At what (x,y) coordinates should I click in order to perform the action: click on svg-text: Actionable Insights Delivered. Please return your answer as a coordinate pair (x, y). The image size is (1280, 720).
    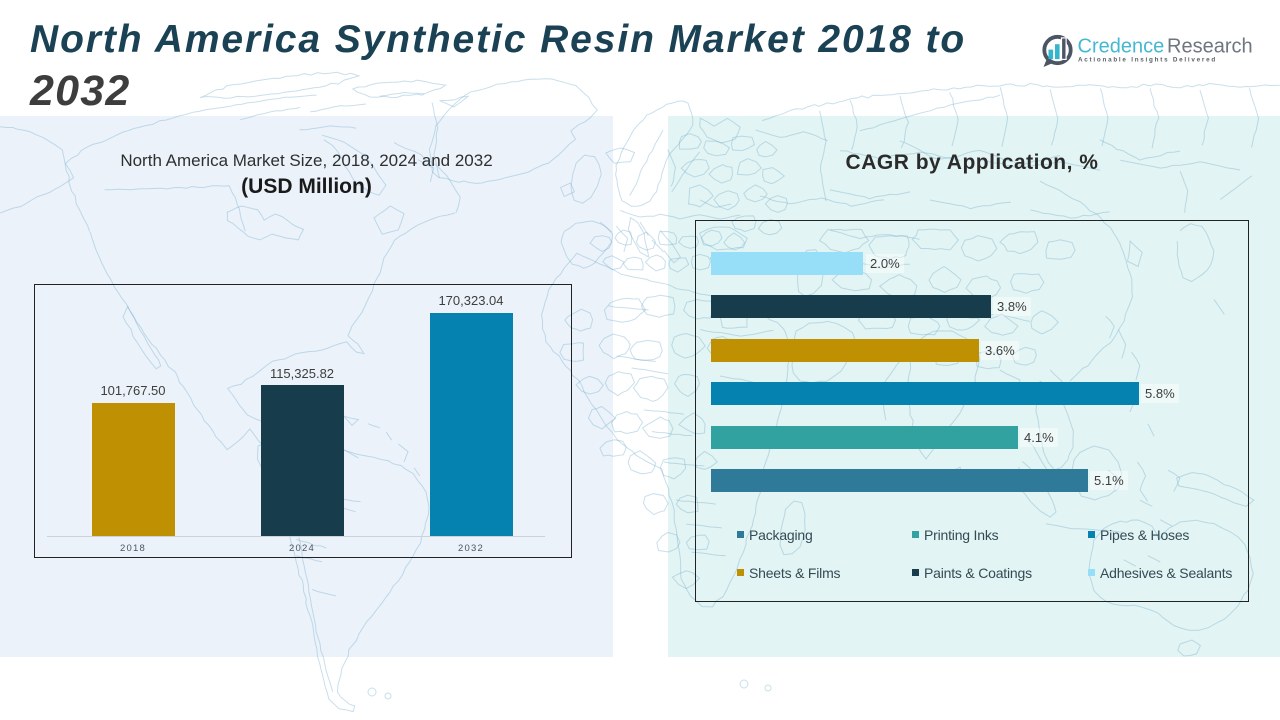
    Looking at the image, I should click on (1147, 59).